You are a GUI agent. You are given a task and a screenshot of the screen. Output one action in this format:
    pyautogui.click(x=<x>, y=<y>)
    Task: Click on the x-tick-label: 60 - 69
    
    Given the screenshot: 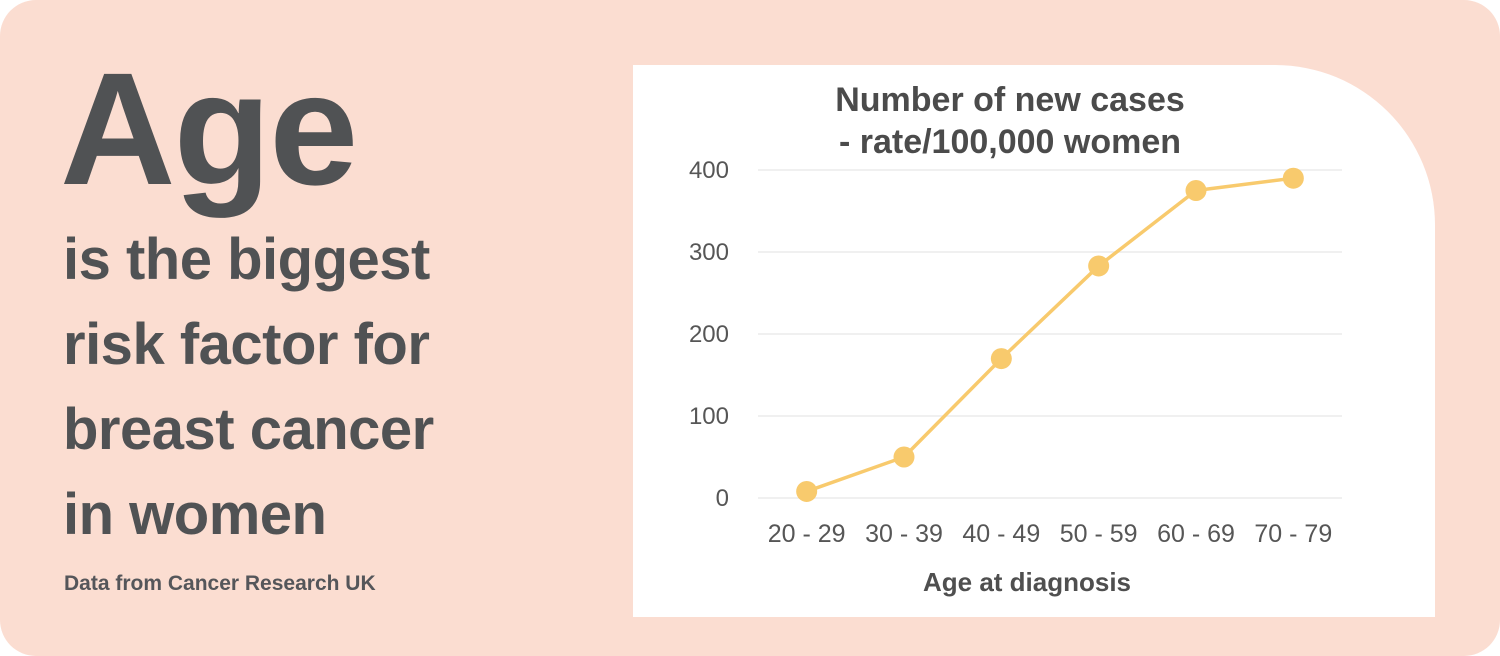 What is the action you would take?
    pyautogui.click(x=1196, y=534)
    